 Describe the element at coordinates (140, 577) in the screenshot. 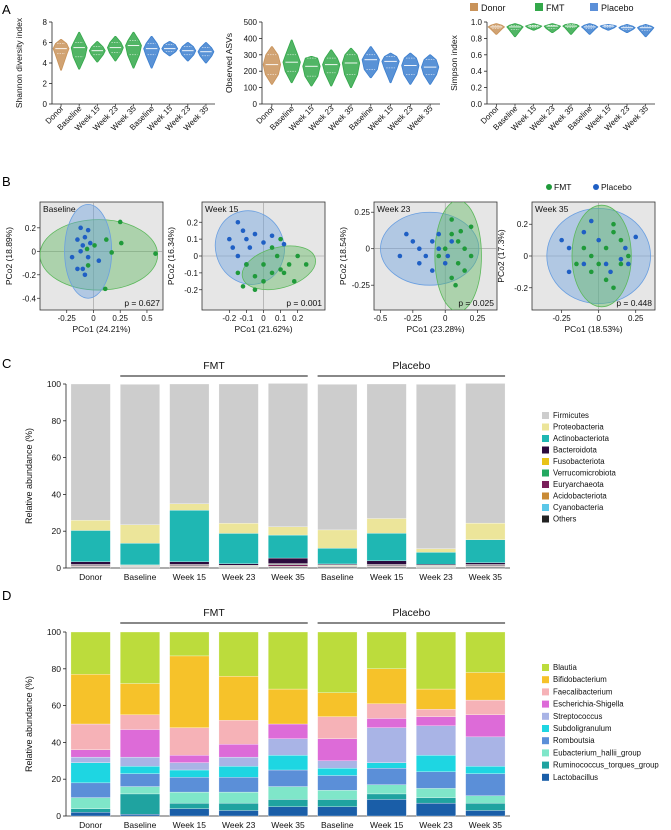

I see `x-tick-label: Baseline` at that location.